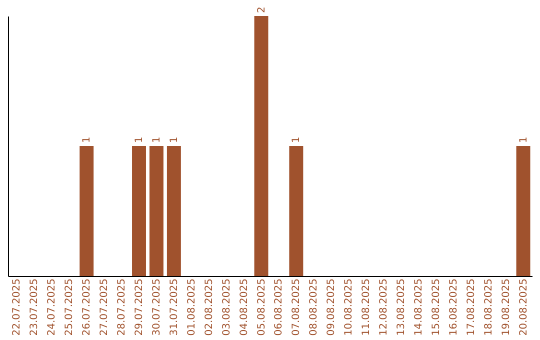 This screenshot has height=340, width=540. What do you see at coordinates (226, 307) in the screenshot?
I see `x-tick-label: 03.08.2025` at bounding box center [226, 307].